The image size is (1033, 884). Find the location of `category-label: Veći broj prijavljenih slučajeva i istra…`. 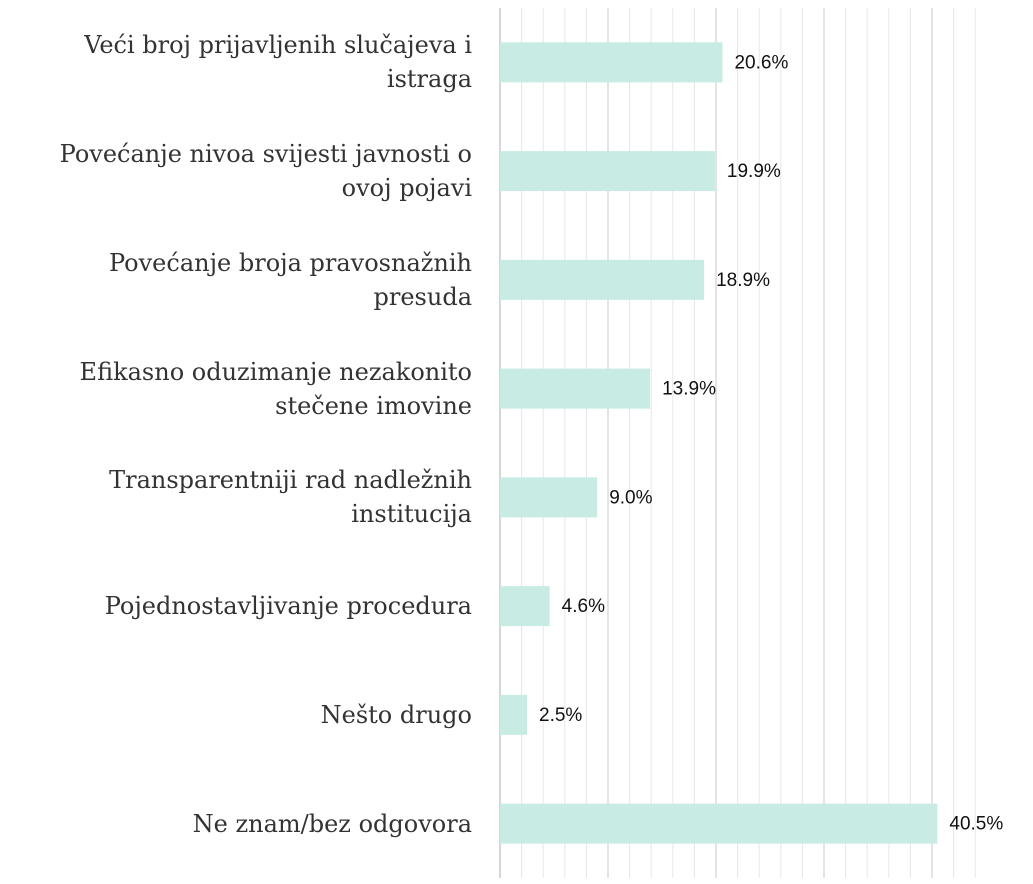

category-label: Veći broj prijavljenih slučajeva i istra… is located at coordinates (278, 62).